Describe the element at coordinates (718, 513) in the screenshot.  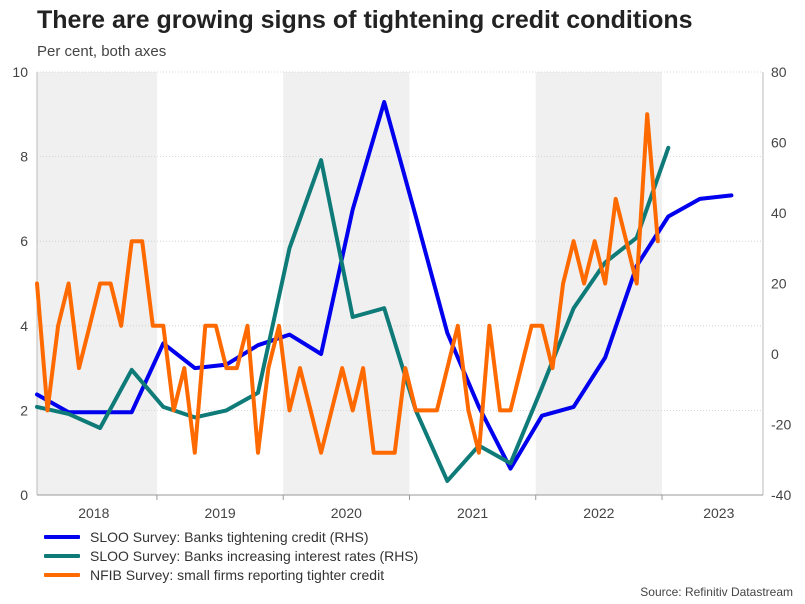
I see `x-tick-label: 2023` at that location.